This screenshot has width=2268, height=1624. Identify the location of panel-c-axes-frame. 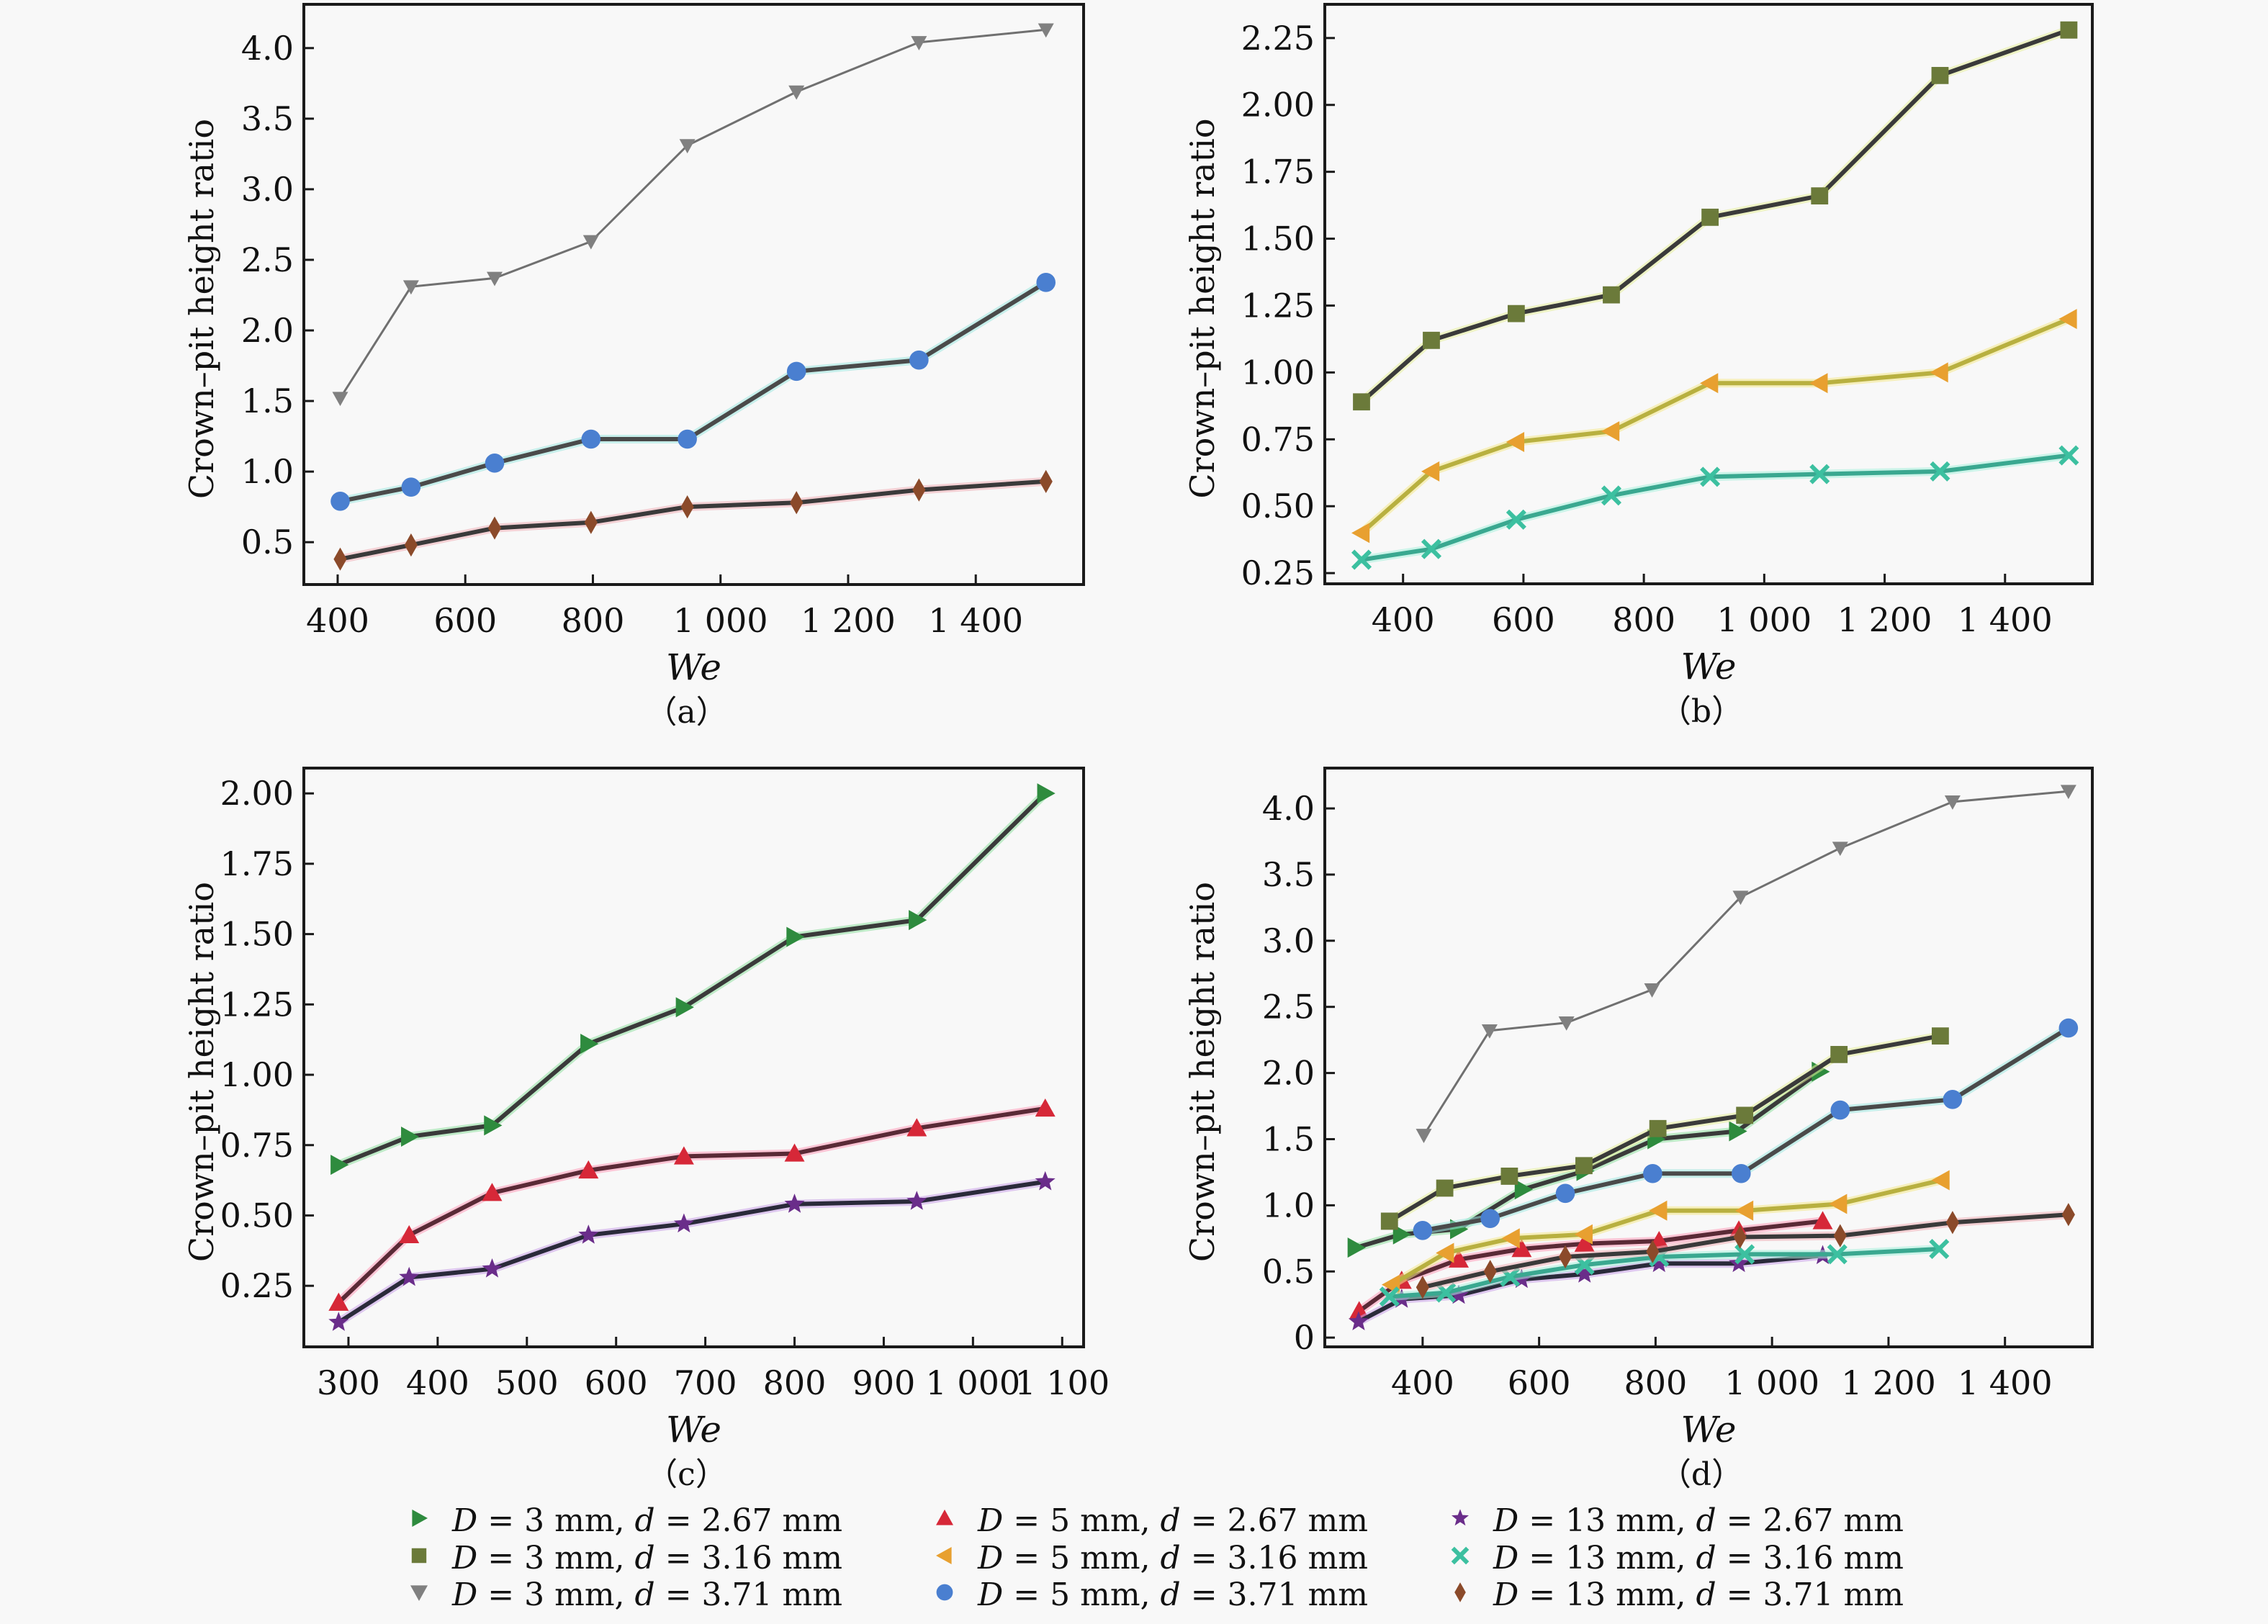
(693, 1057).